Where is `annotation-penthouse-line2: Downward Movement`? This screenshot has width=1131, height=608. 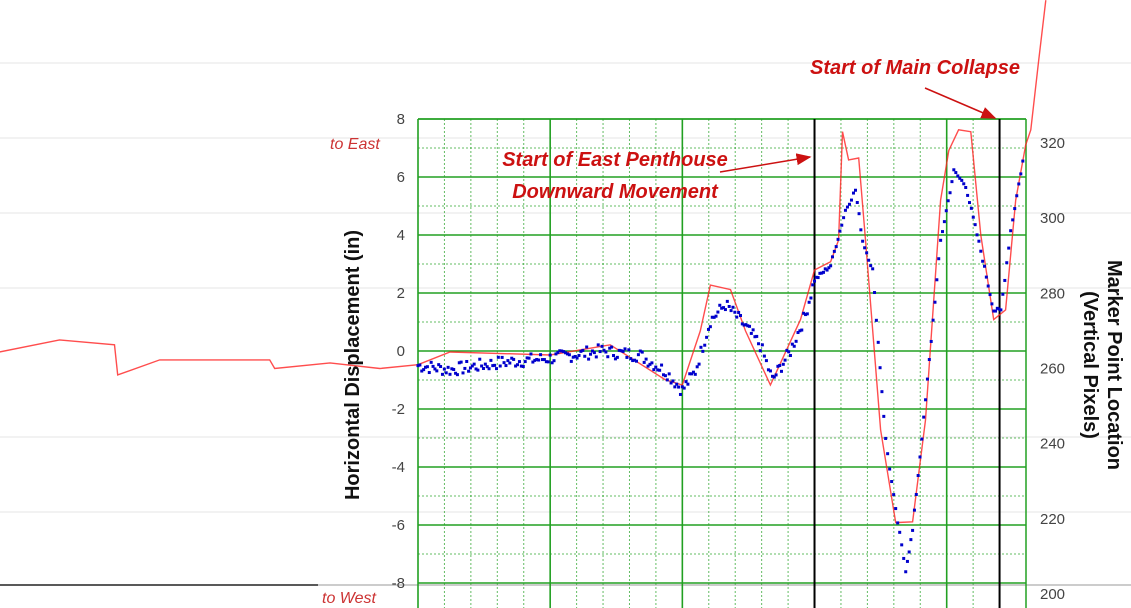 annotation-penthouse-line2: Downward Movement is located at coordinates (615, 192).